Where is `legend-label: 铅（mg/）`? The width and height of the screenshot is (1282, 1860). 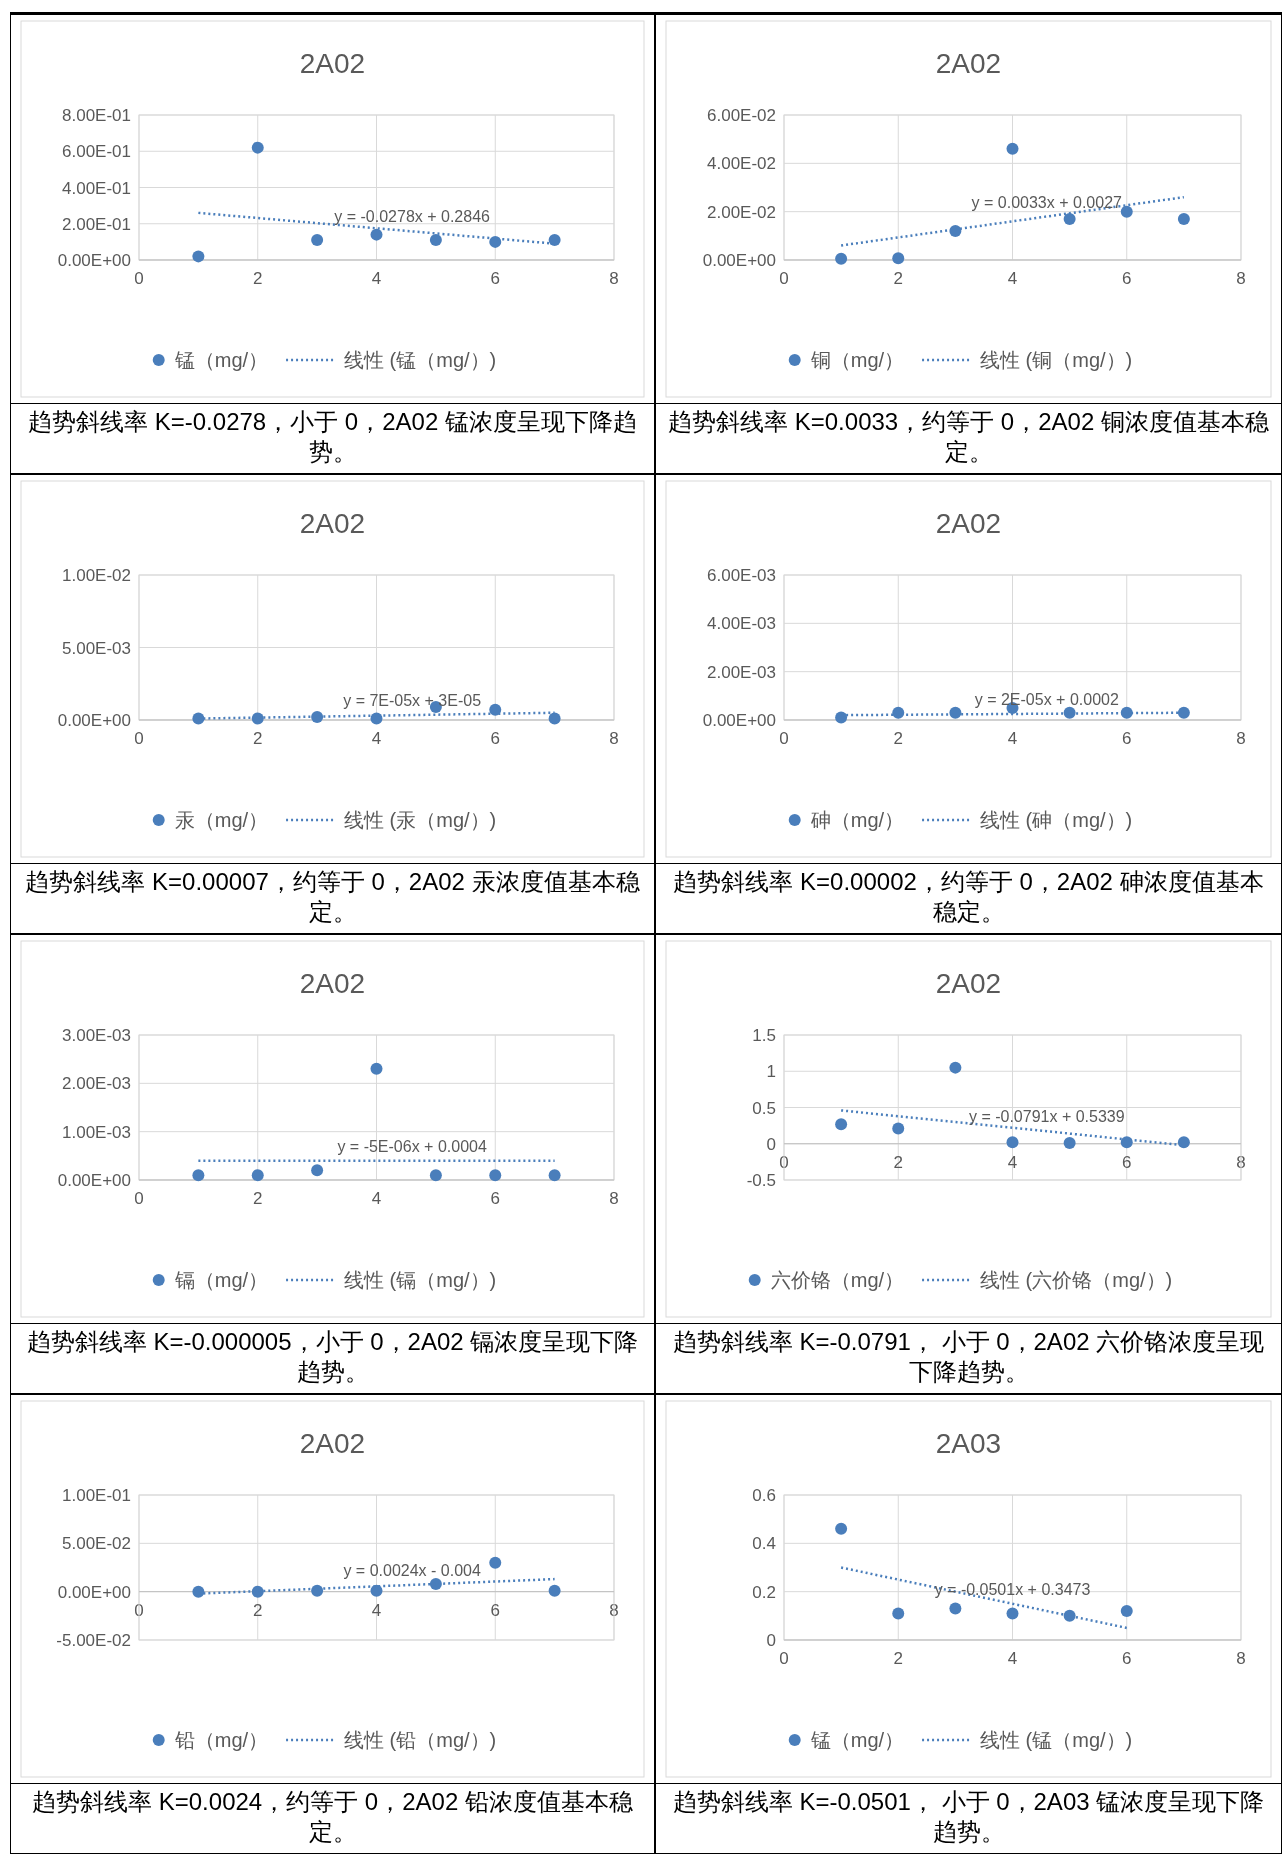
legend-label: 铅（mg/） is located at coordinates (221, 1740).